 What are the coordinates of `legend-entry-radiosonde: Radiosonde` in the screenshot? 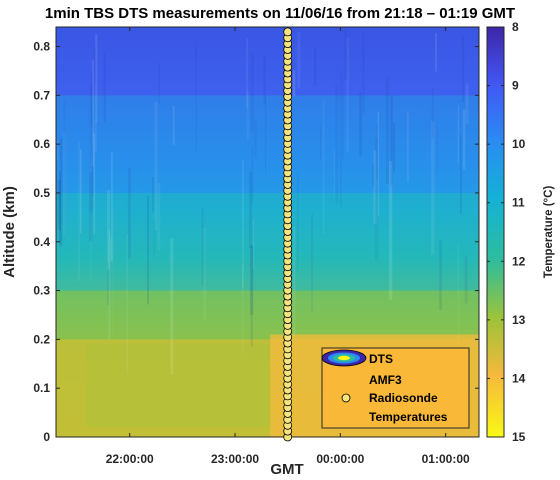 It's located at (403, 398).